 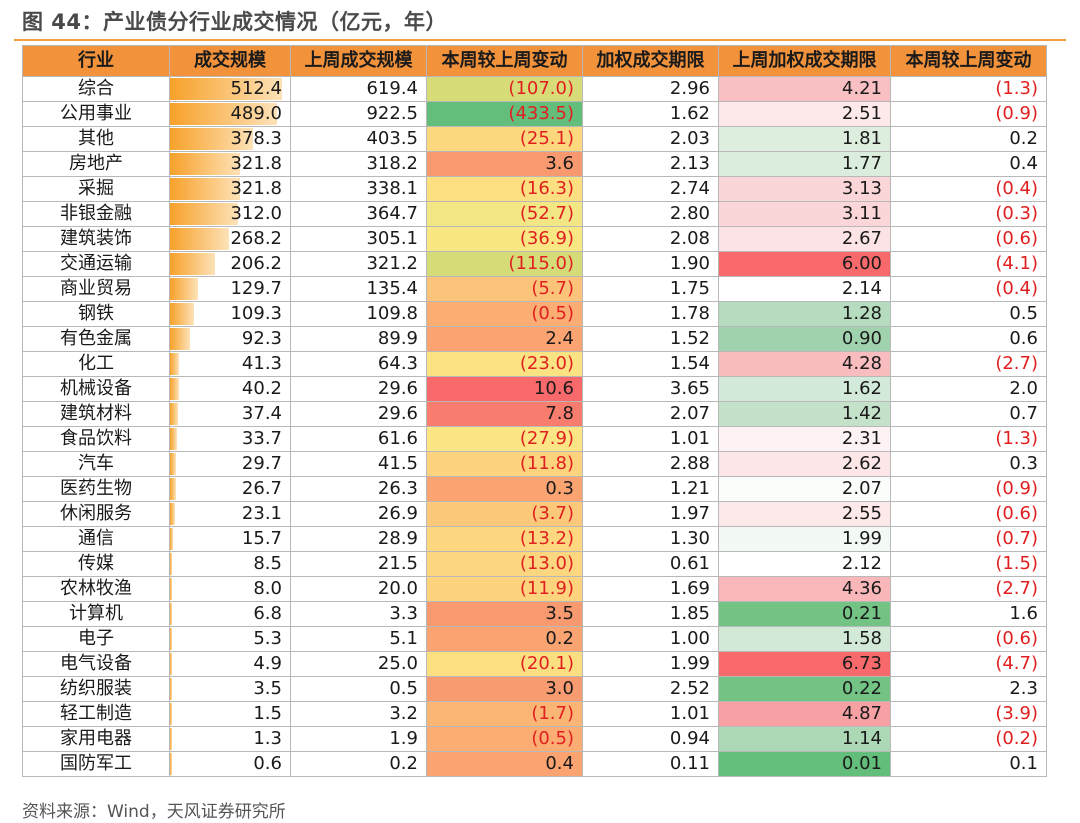 What do you see at coordinates (96, 339) in the screenshot?
I see `cell-industry: 有色金属` at bounding box center [96, 339].